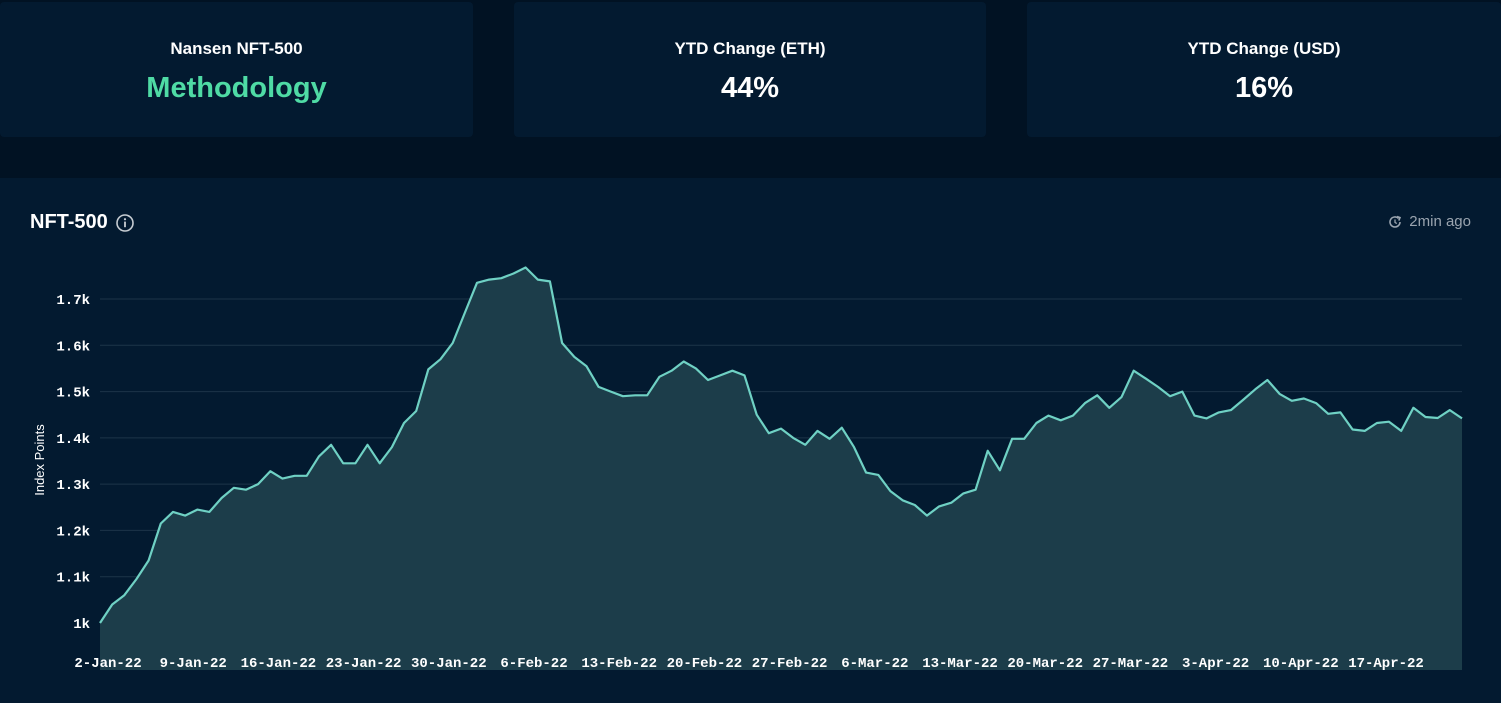  Describe the element at coordinates (279, 664) in the screenshot. I see `x-tick-label: 16-Jan-22` at that location.